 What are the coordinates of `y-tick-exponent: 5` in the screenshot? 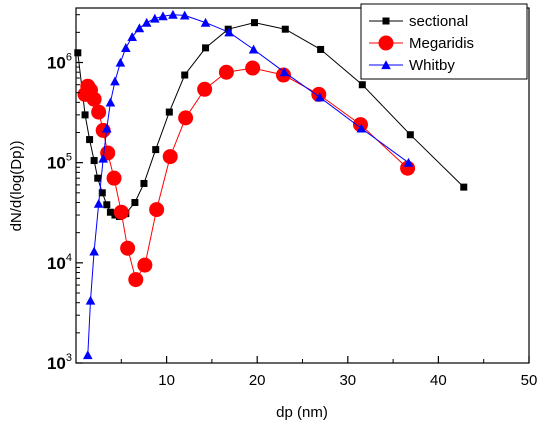 It's located at (69, 158).